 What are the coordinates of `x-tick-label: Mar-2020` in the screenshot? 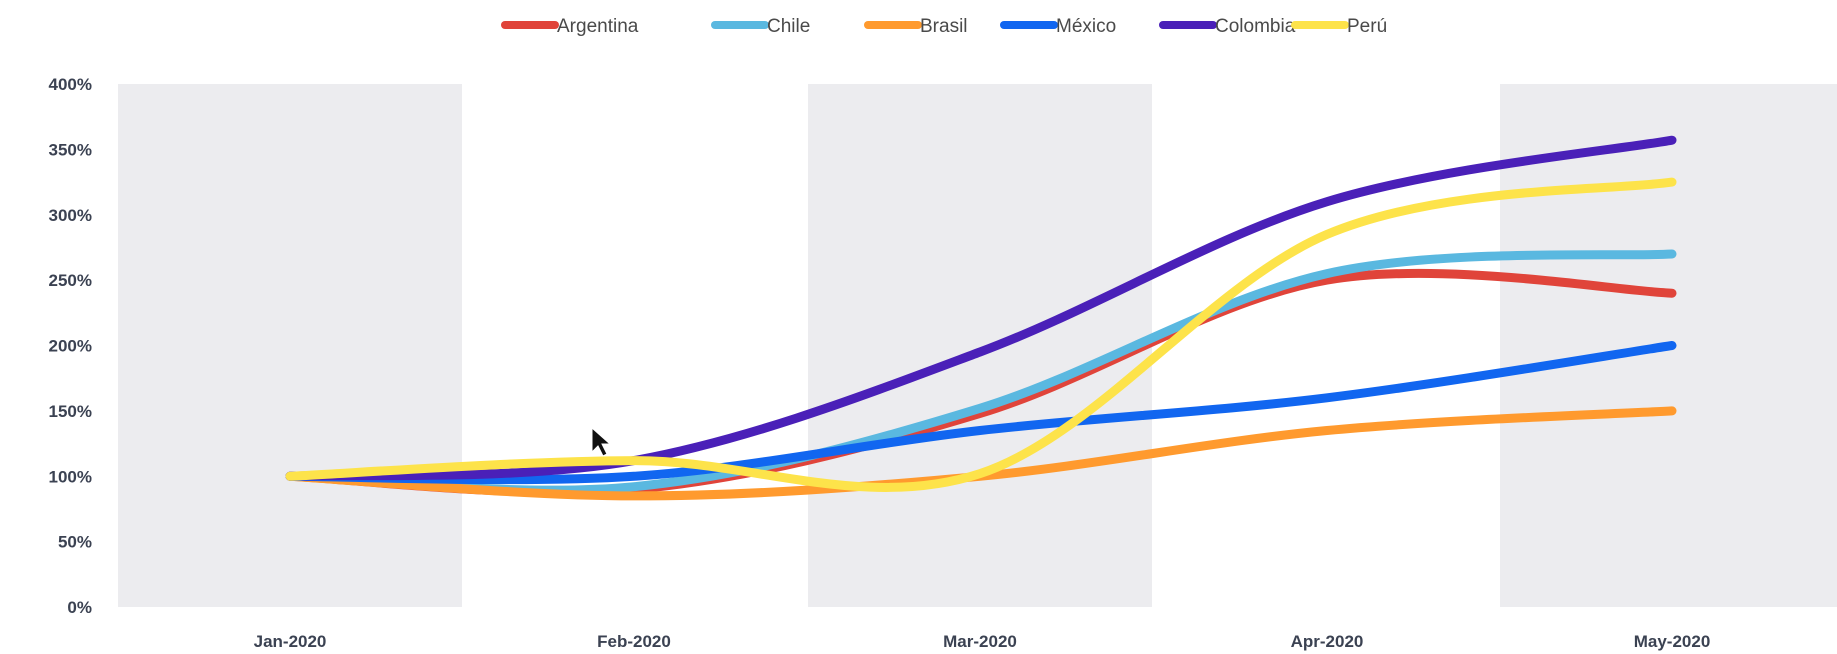 It's located at (980, 641).